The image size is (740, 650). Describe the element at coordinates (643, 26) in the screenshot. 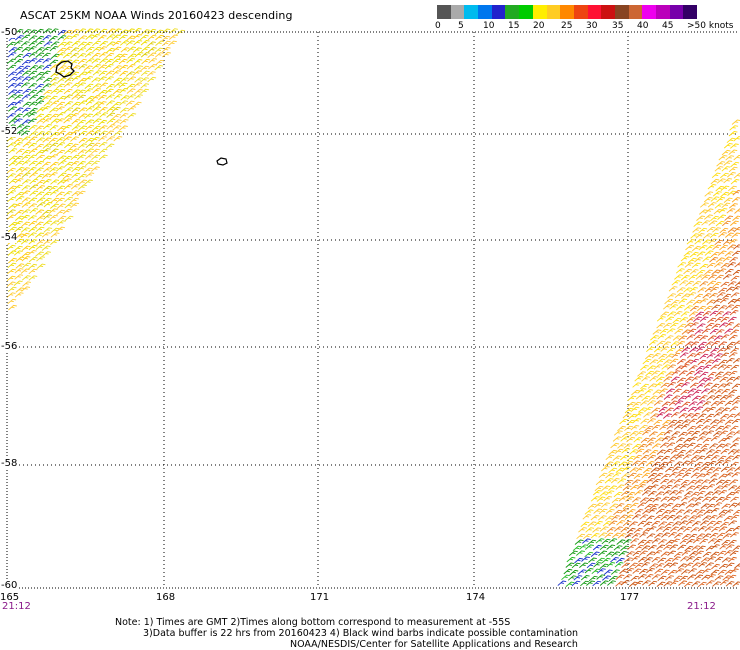

I see `colorbar-label: 40` at that location.